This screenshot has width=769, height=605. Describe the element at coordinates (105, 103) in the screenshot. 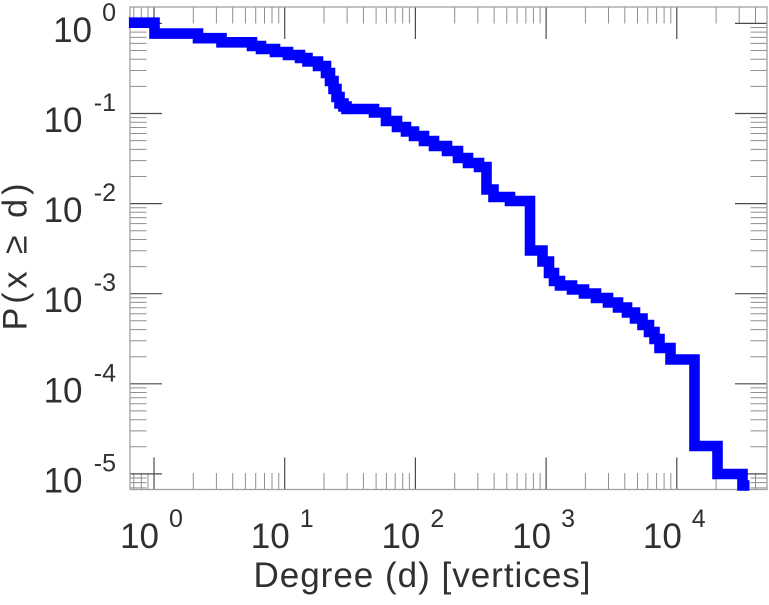

I see `svg-text: -1` at that location.